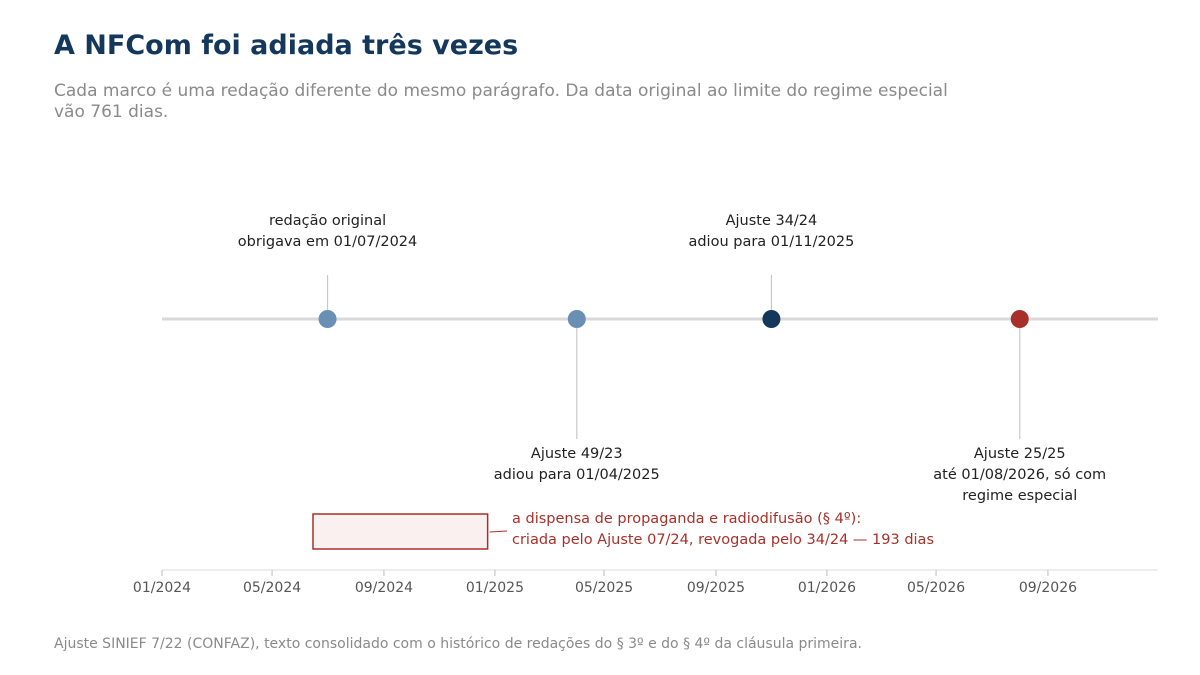  I want to click on milestone-label: regime especial, so click(1019, 496).